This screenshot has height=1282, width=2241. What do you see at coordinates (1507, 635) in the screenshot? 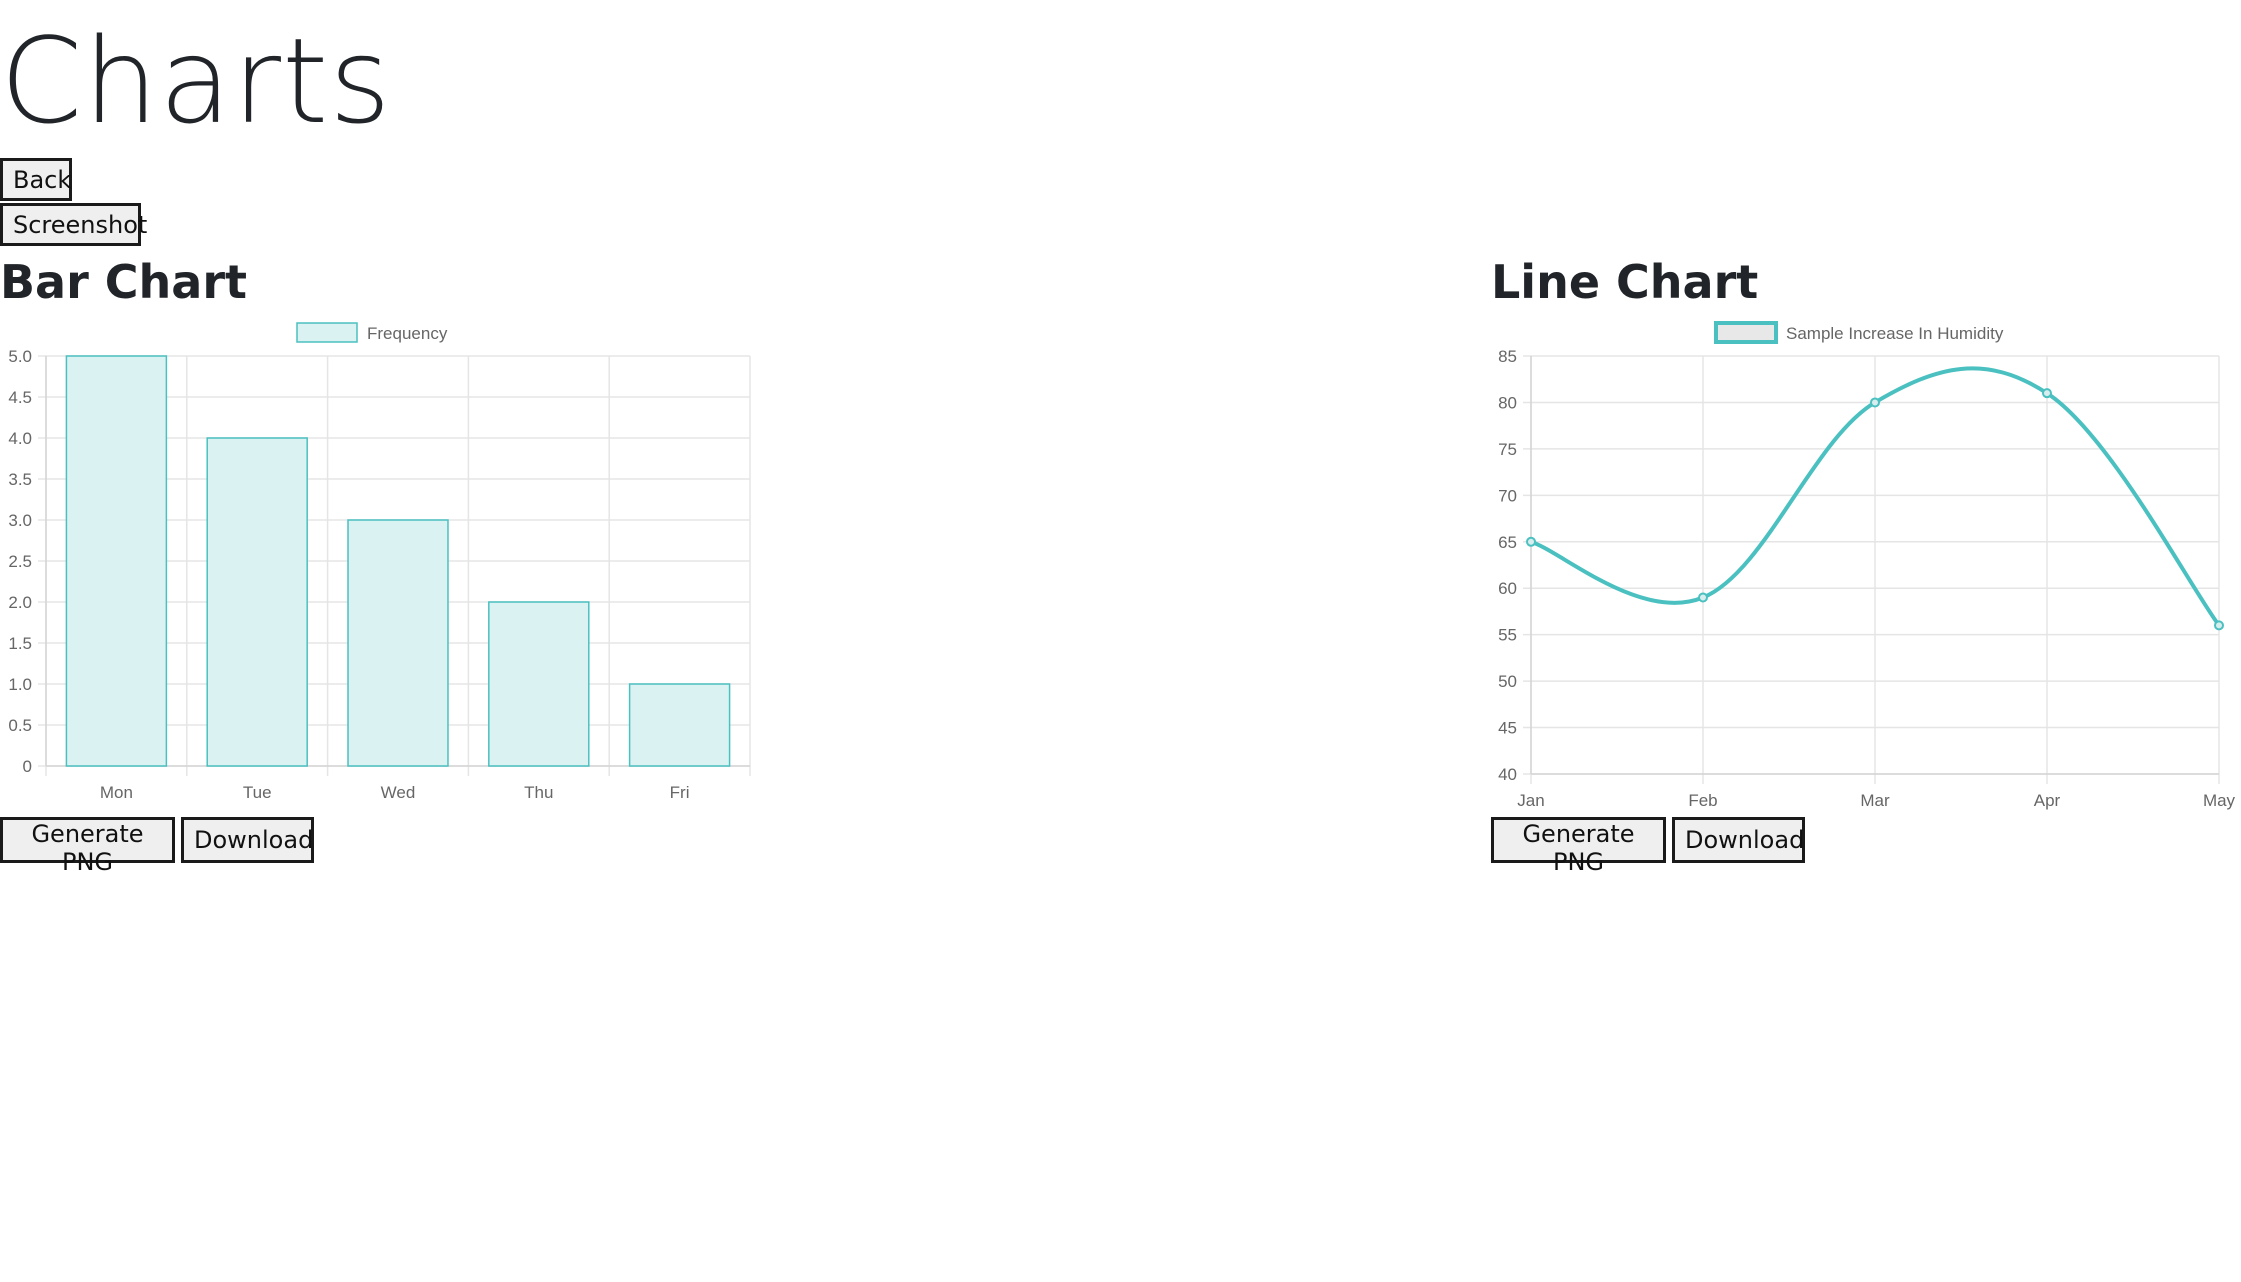
I see `y-tick-label: 55` at bounding box center [1507, 635].